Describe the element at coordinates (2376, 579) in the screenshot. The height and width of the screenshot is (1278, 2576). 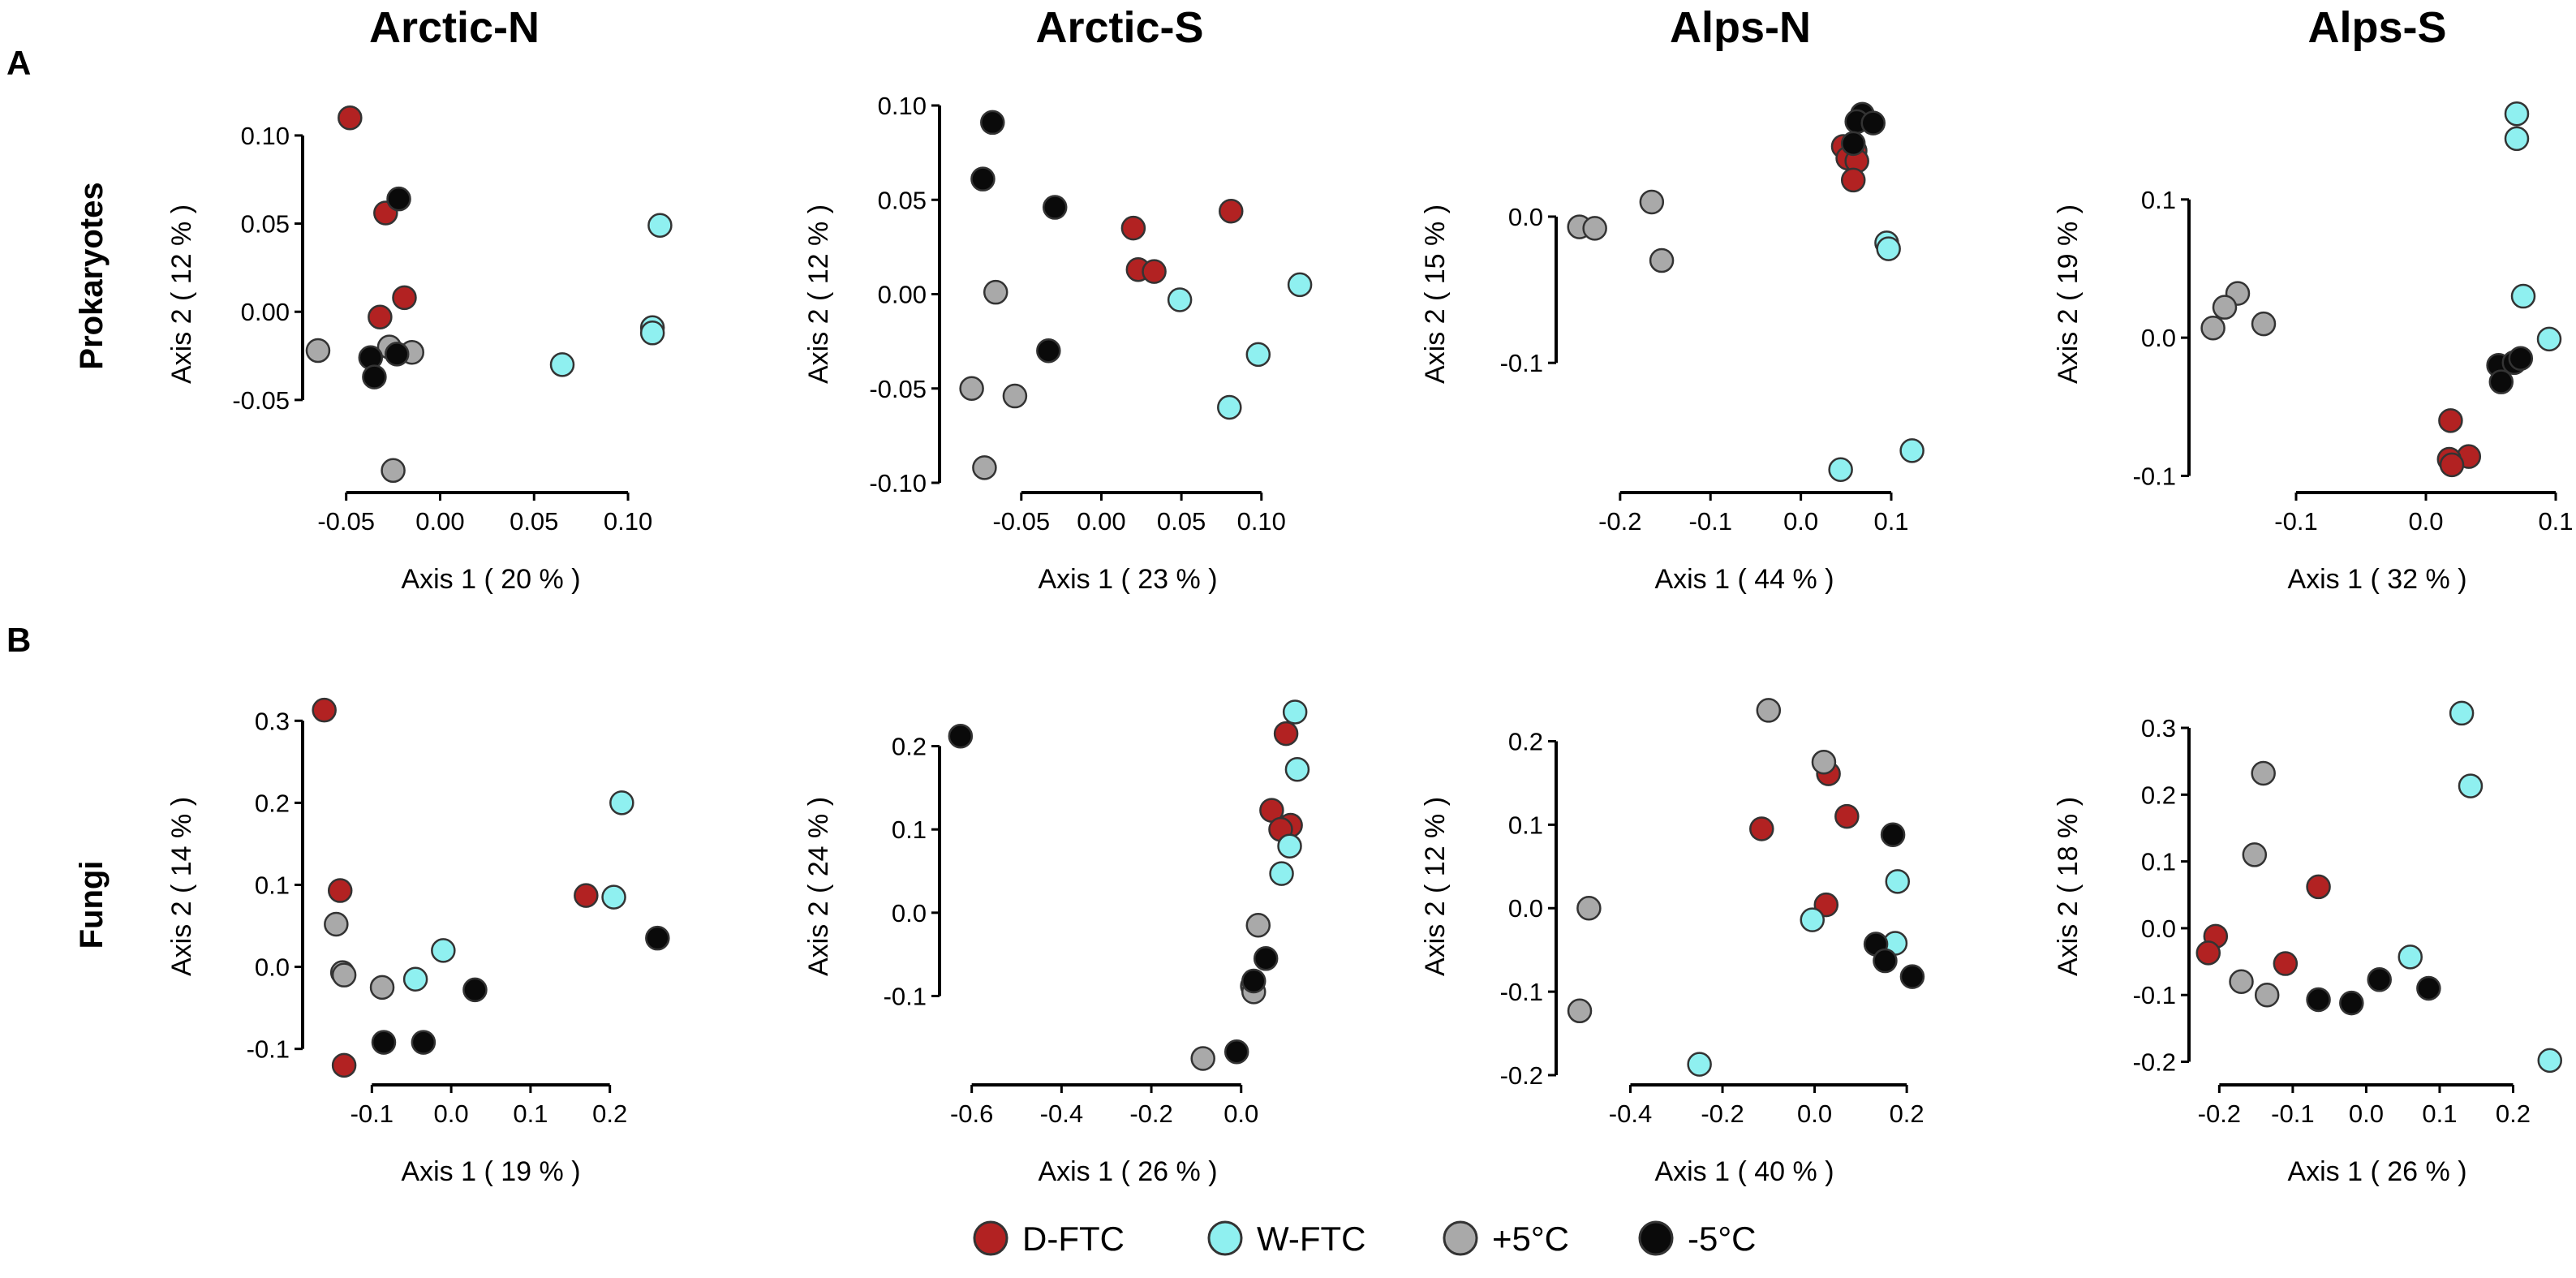
I see `x-axis-label: Axis 1 ( 32 % )` at that location.